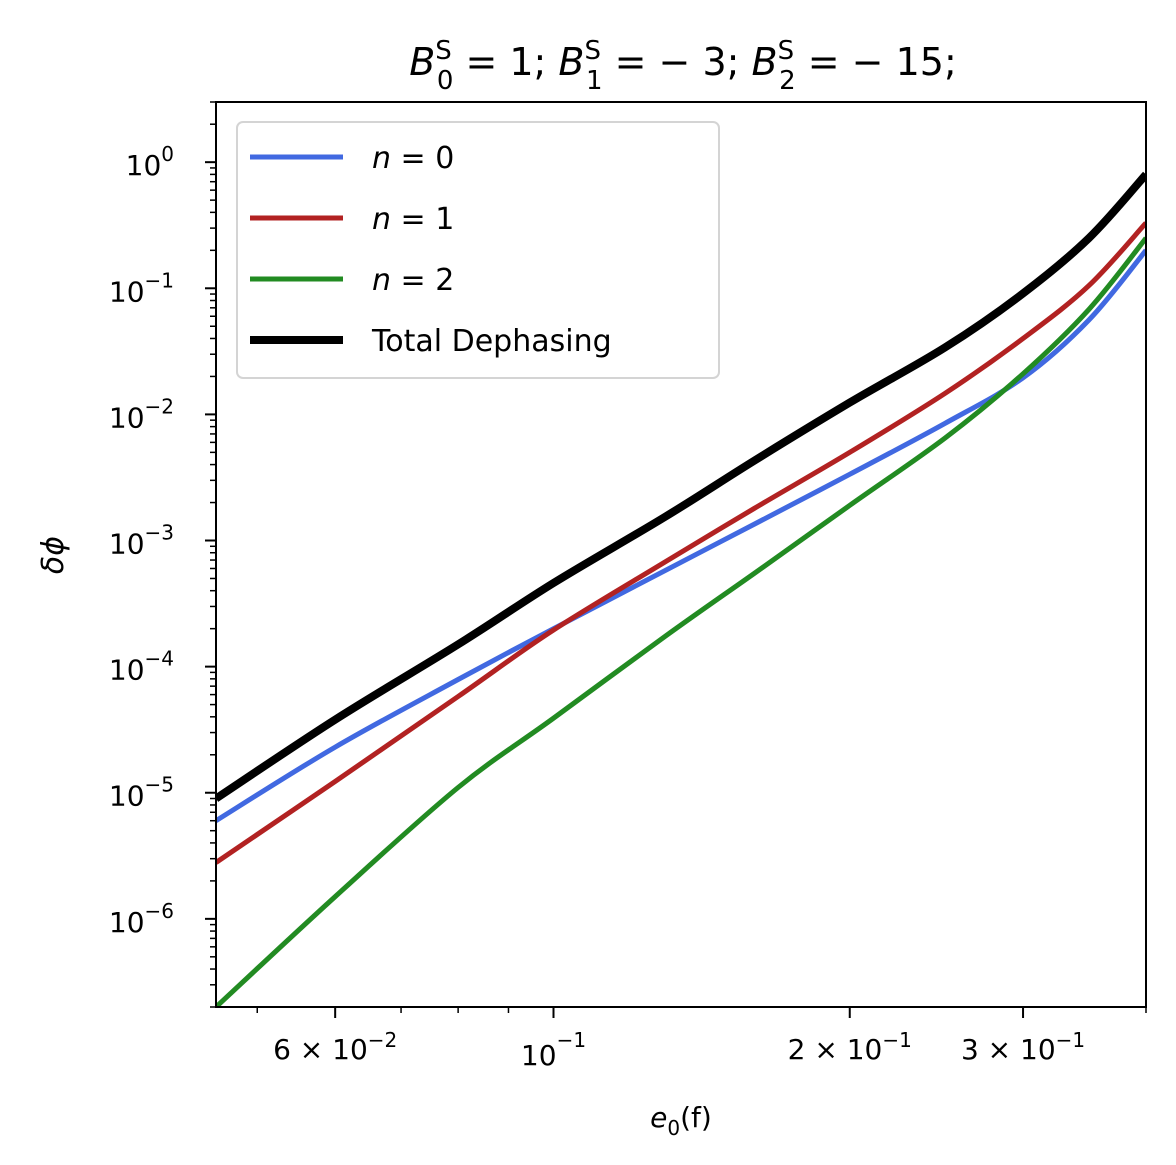 This screenshot has height=1165, width=1176. I want to click on legend-label-2: n = 2, so click(413, 280).